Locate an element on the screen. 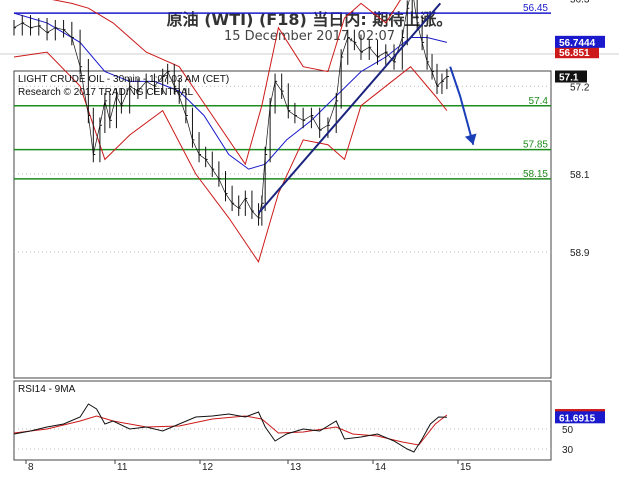 The width and height of the screenshot is (619, 487). level-label: 58.15 is located at coordinates (535, 174).